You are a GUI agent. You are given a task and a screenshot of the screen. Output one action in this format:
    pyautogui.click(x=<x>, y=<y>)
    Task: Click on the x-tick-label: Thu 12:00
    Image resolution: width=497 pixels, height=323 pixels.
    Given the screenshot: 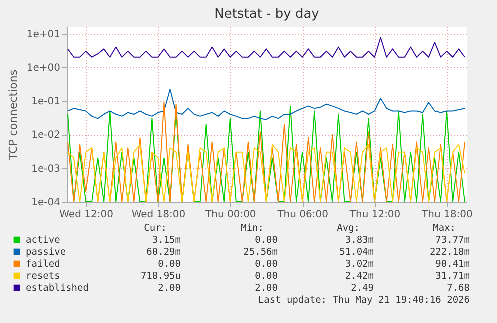 What is the action you would take?
    pyautogui.click(x=374, y=215)
    